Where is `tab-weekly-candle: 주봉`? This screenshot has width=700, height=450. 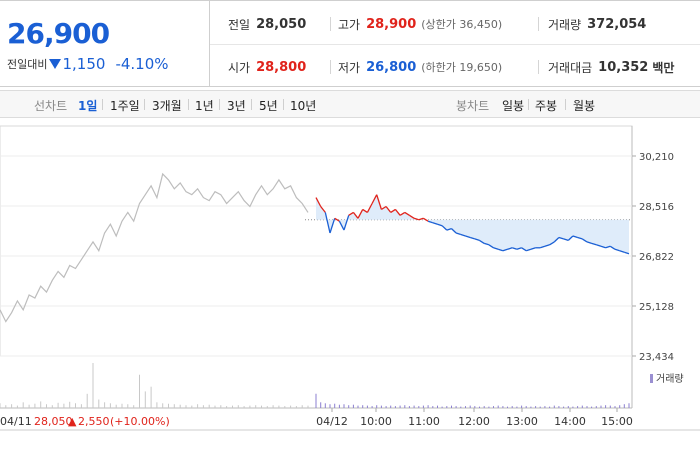 tab-weekly-candle: 주봉 is located at coordinates (546, 106).